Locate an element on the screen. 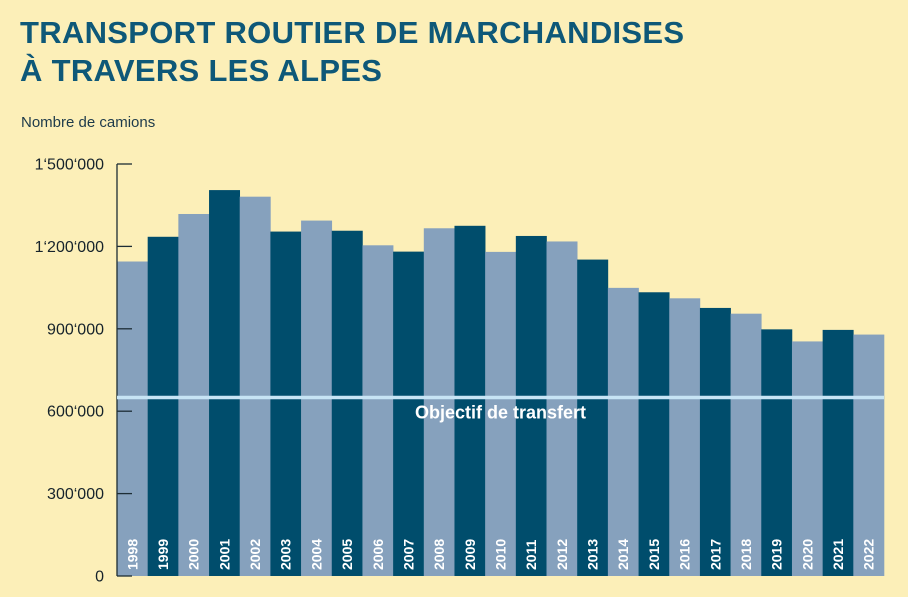 The height and width of the screenshot is (597, 908). year-label-2016: 2016 is located at coordinates (685, 554).